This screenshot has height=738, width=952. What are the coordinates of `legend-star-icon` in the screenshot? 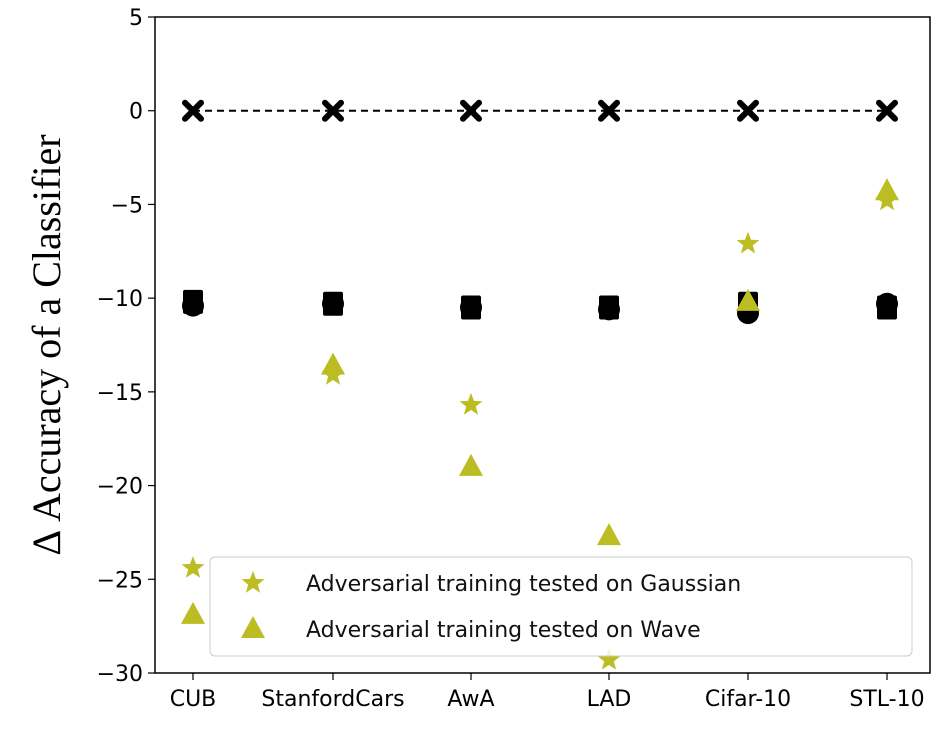 It's located at (253, 582).